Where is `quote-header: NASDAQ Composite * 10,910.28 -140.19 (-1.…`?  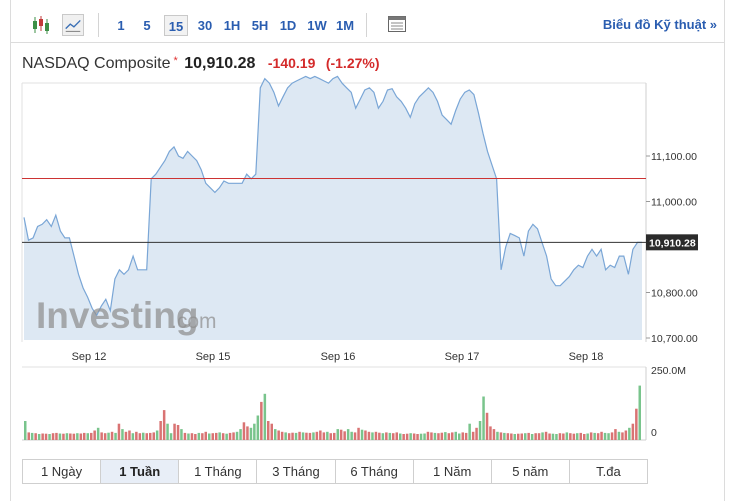 quote-header: NASDAQ Composite * 10,910.28 -140.19 (-1.… is located at coordinates (201, 67).